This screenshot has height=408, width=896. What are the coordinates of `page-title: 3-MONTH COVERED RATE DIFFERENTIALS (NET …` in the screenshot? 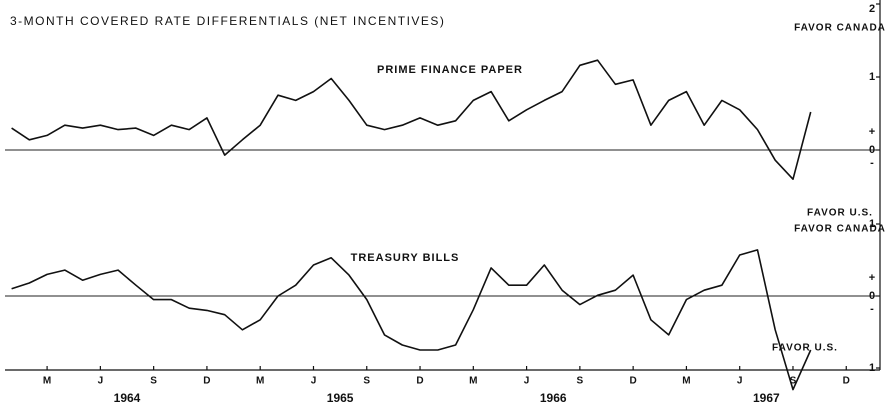 It's located at (227, 21).